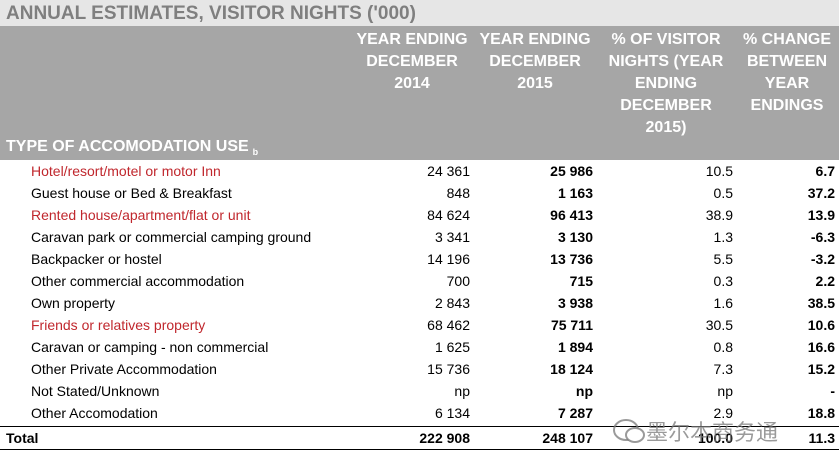 The width and height of the screenshot is (839, 470). I want to click on watermark: 墨尔本商务通, so click(695, 431).